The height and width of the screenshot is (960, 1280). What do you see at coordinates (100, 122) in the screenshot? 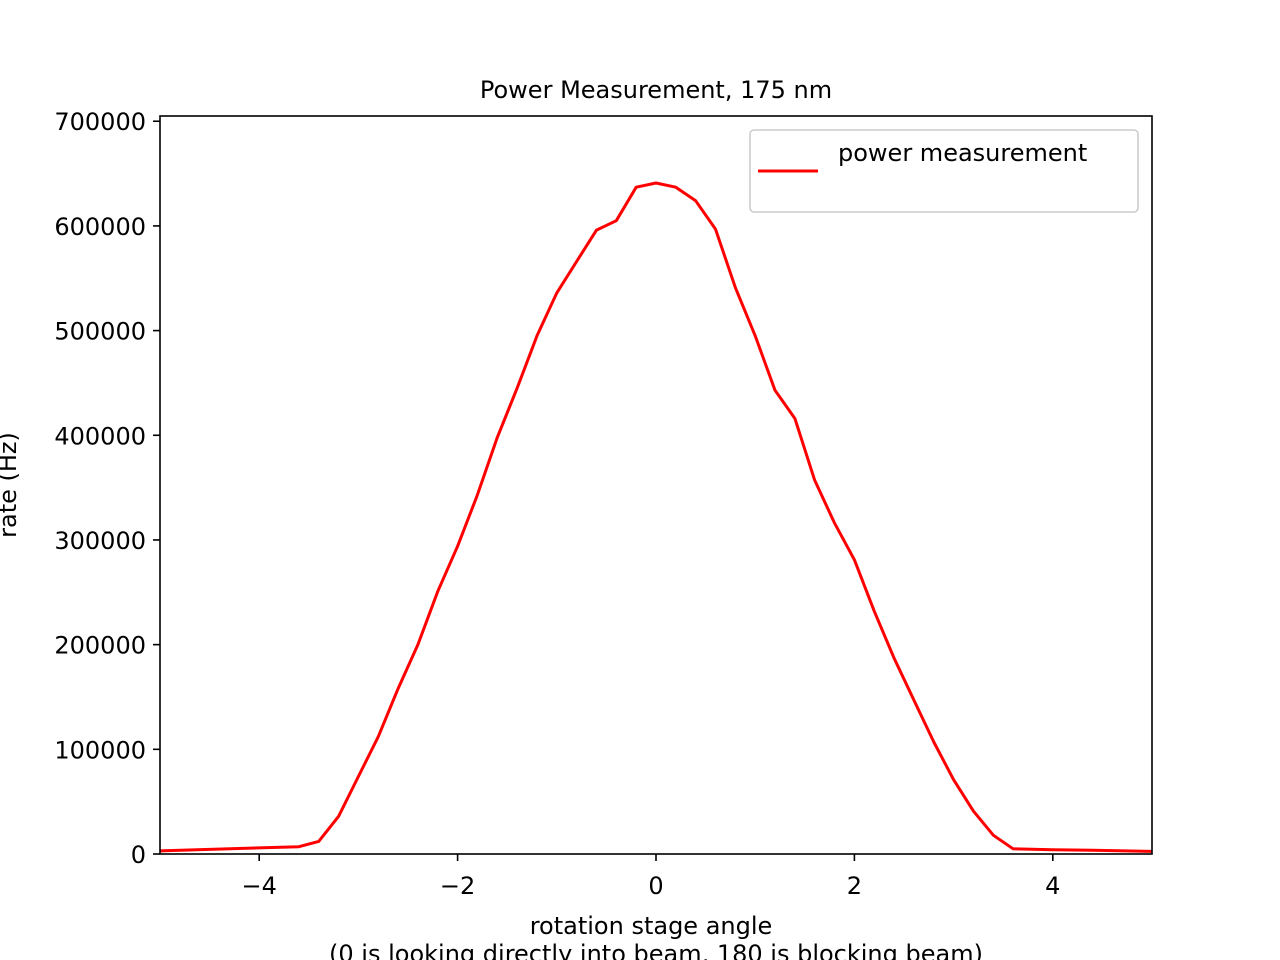
I see `y-tick-label: 700000` at bounding box center [100, 122].